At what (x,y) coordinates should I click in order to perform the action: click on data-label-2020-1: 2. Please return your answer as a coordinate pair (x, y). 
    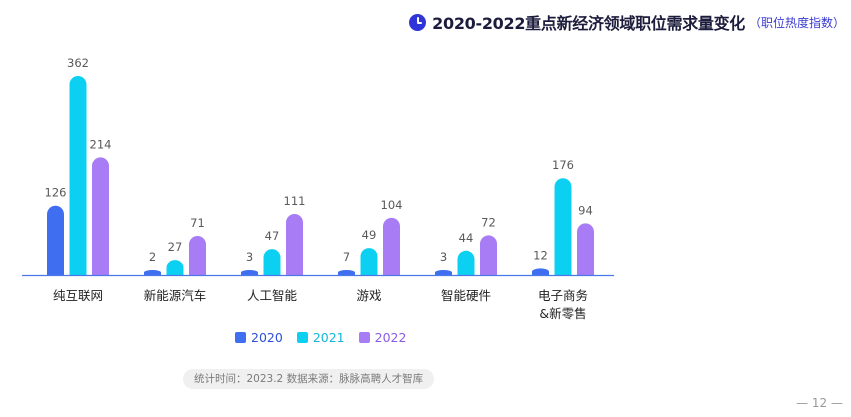
    Looking at the image, I should click on (152, 257).